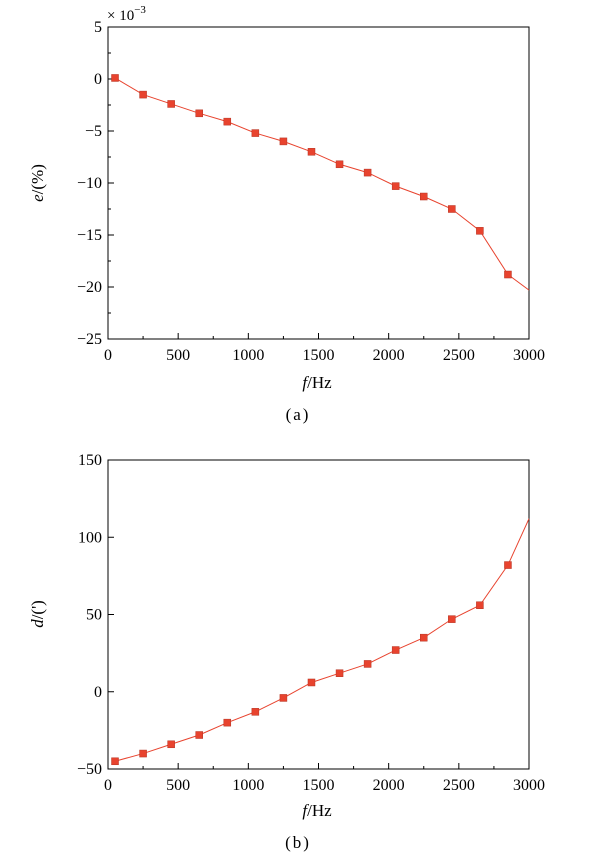 The height and width of the screenshot is (864, 616). I want to click on panel-label-b: (b), so click(298, 842).